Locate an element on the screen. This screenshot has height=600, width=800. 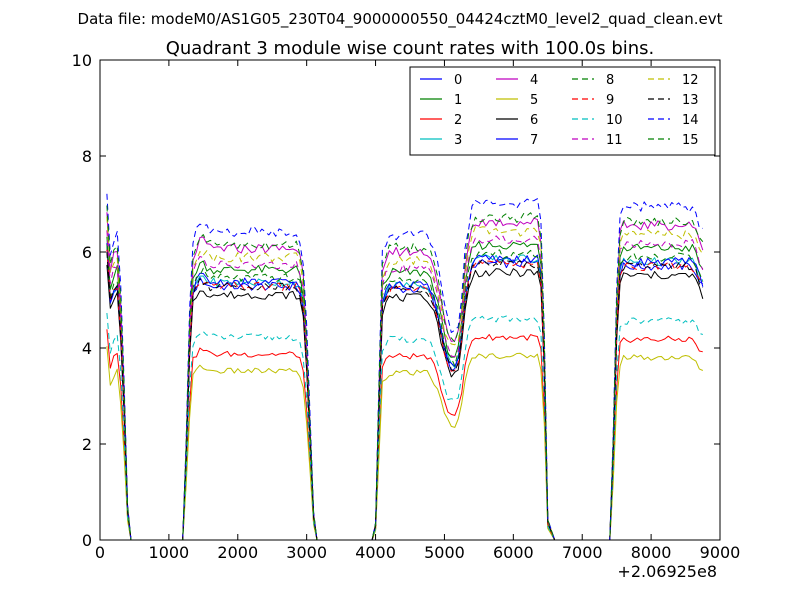
x-tick-label-2000: 2000 is located at coordinates (237, 552).